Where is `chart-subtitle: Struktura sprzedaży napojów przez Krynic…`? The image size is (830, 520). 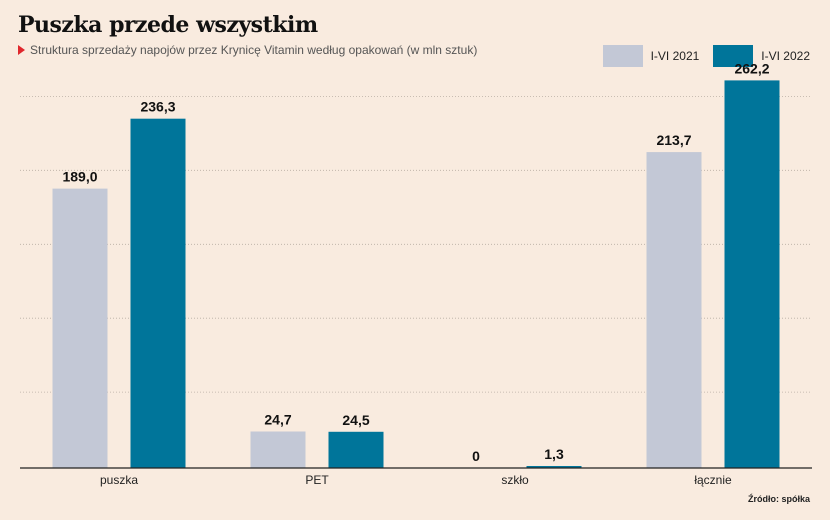 chart-subtitle: Struktura sprzedaży napojów przez Krynic… is located at coordinates (247, 50).